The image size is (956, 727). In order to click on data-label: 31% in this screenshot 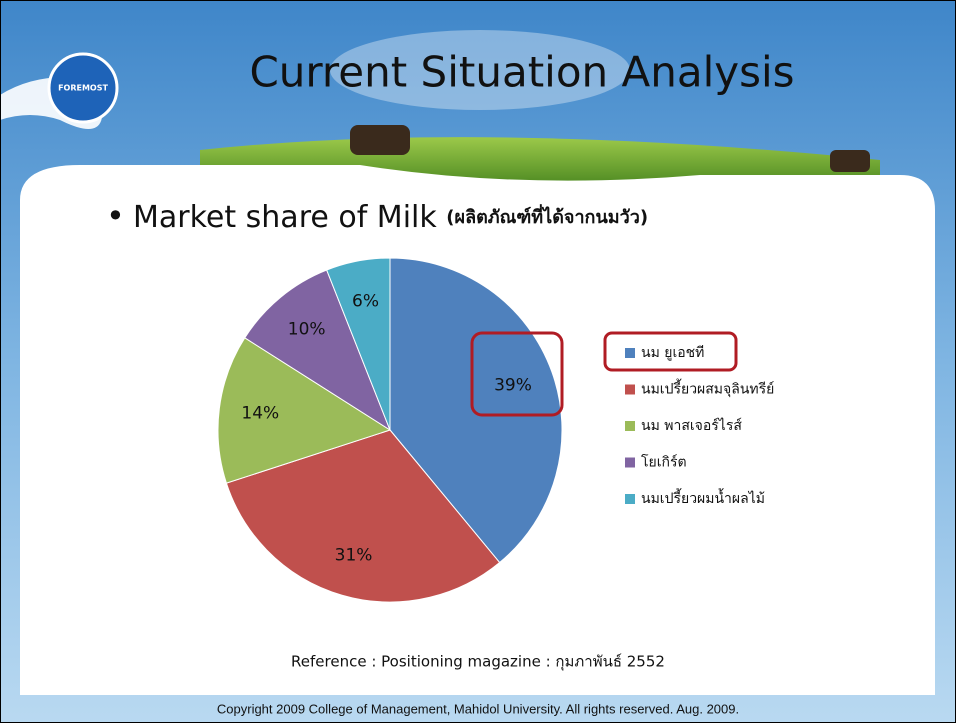, I will do `click(354, 556)`.